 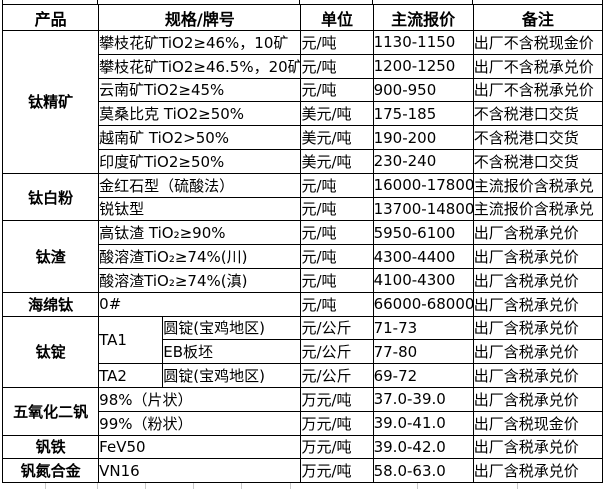 I want to click on table-row: EB板坯 元/公斤 77-80 出厂含税承兑价, so click(x=303, y=352).